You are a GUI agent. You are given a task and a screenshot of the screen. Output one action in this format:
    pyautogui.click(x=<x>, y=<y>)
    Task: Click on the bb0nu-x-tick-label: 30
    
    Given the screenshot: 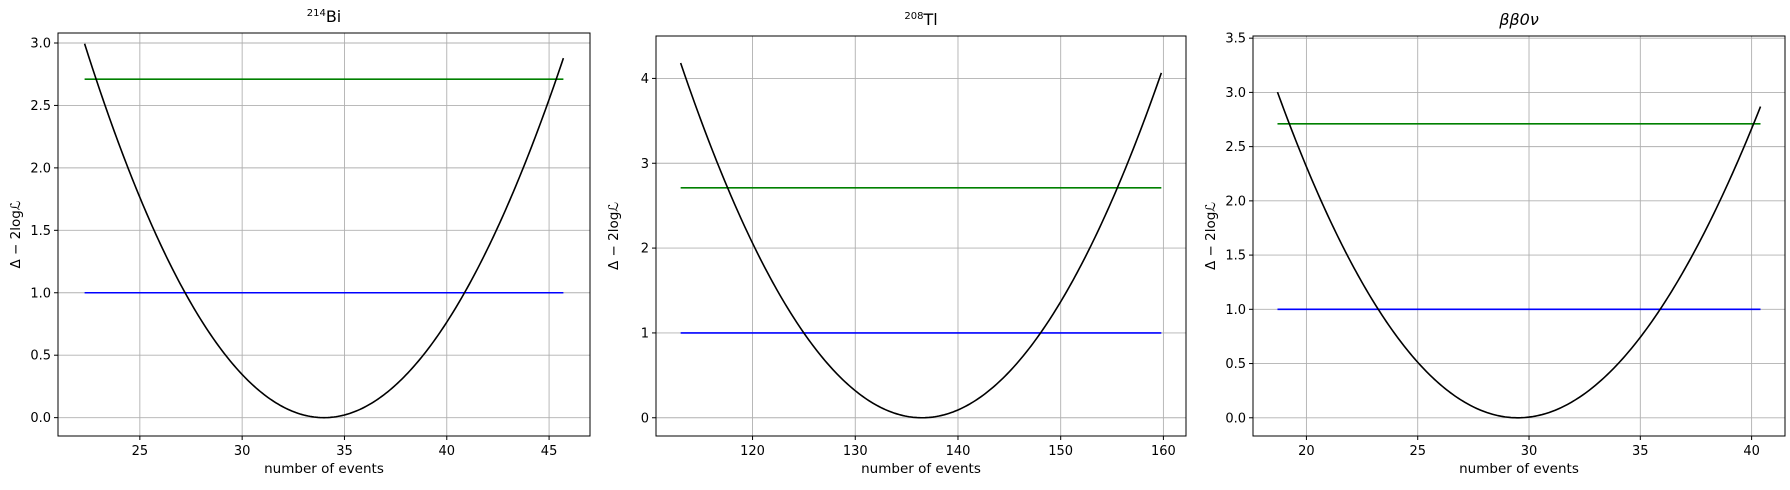 What is the action you would take?
    pyautogui.click(x=1529, y=451)
    